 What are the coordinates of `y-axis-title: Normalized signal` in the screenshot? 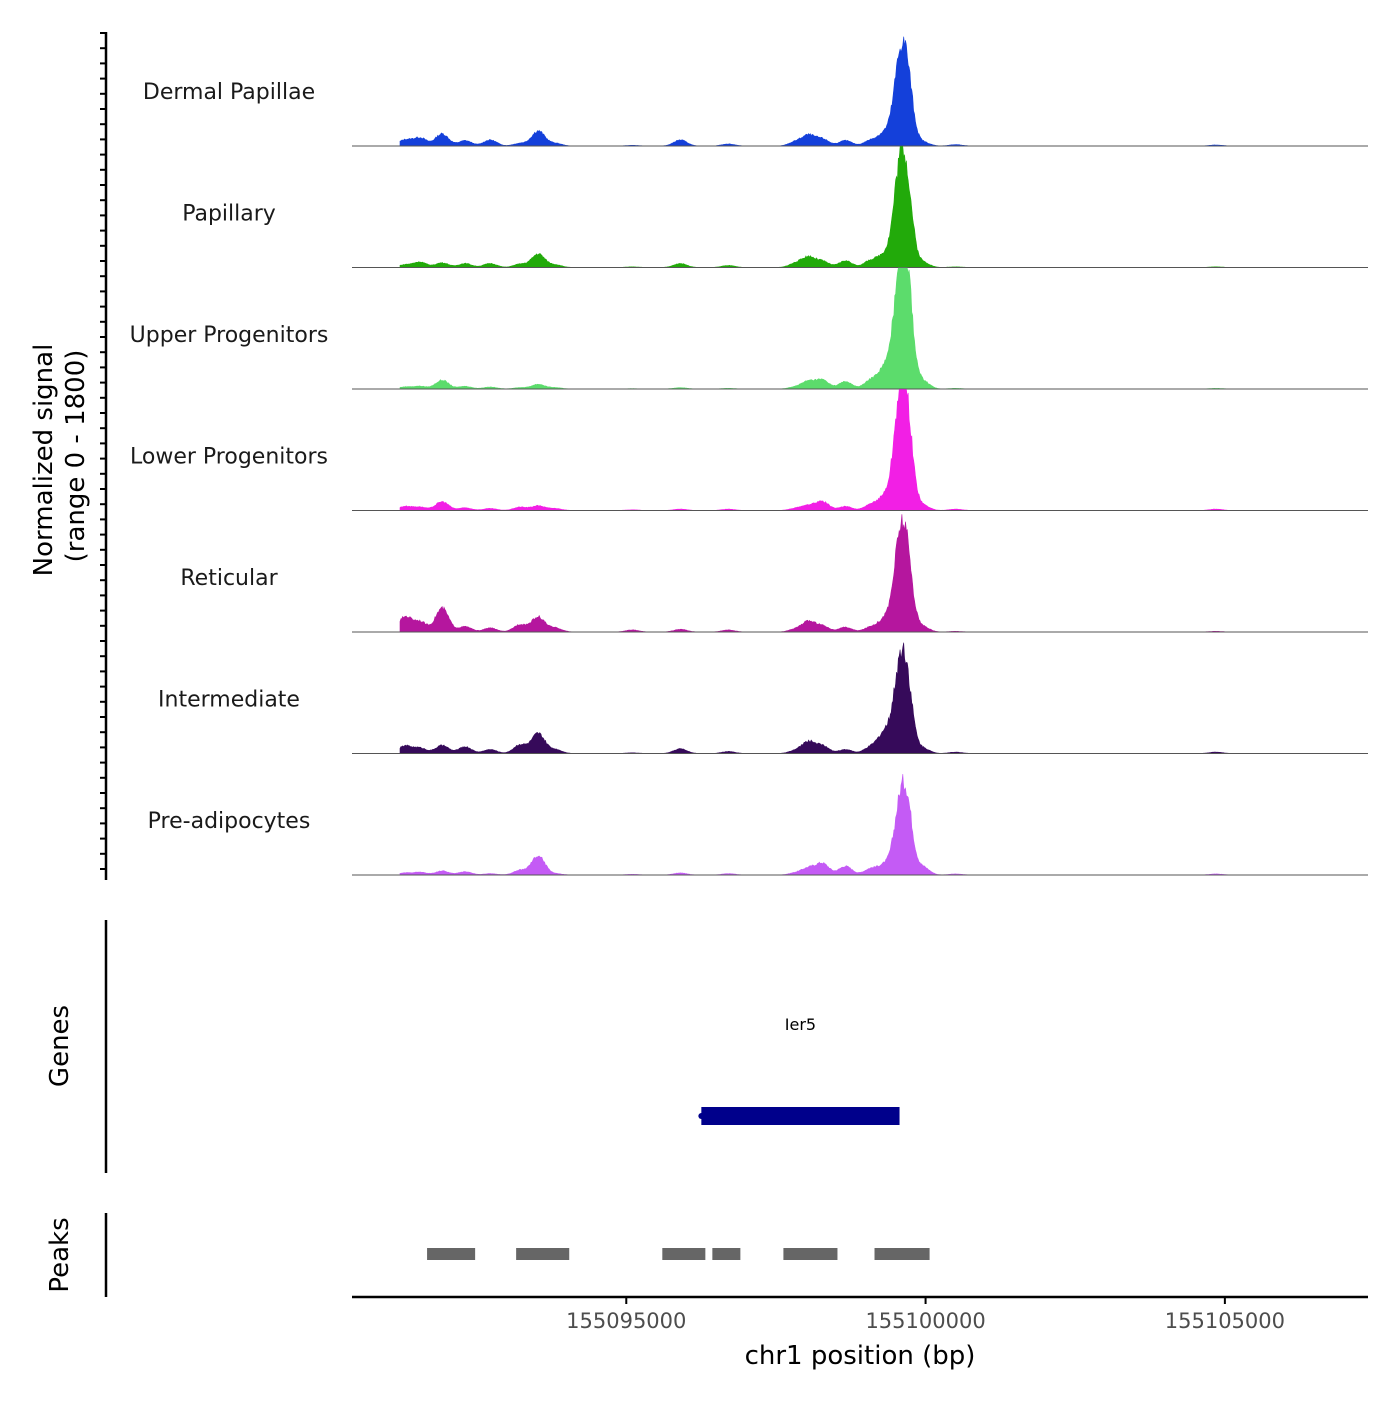 It's located at (44, 460).